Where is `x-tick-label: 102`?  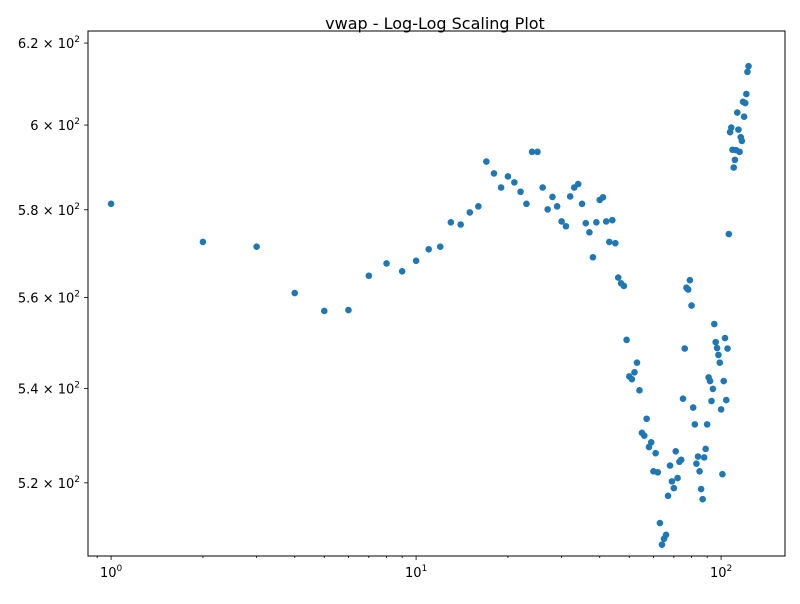 x-tick-label: 102 is located at coordinates (721, 572).